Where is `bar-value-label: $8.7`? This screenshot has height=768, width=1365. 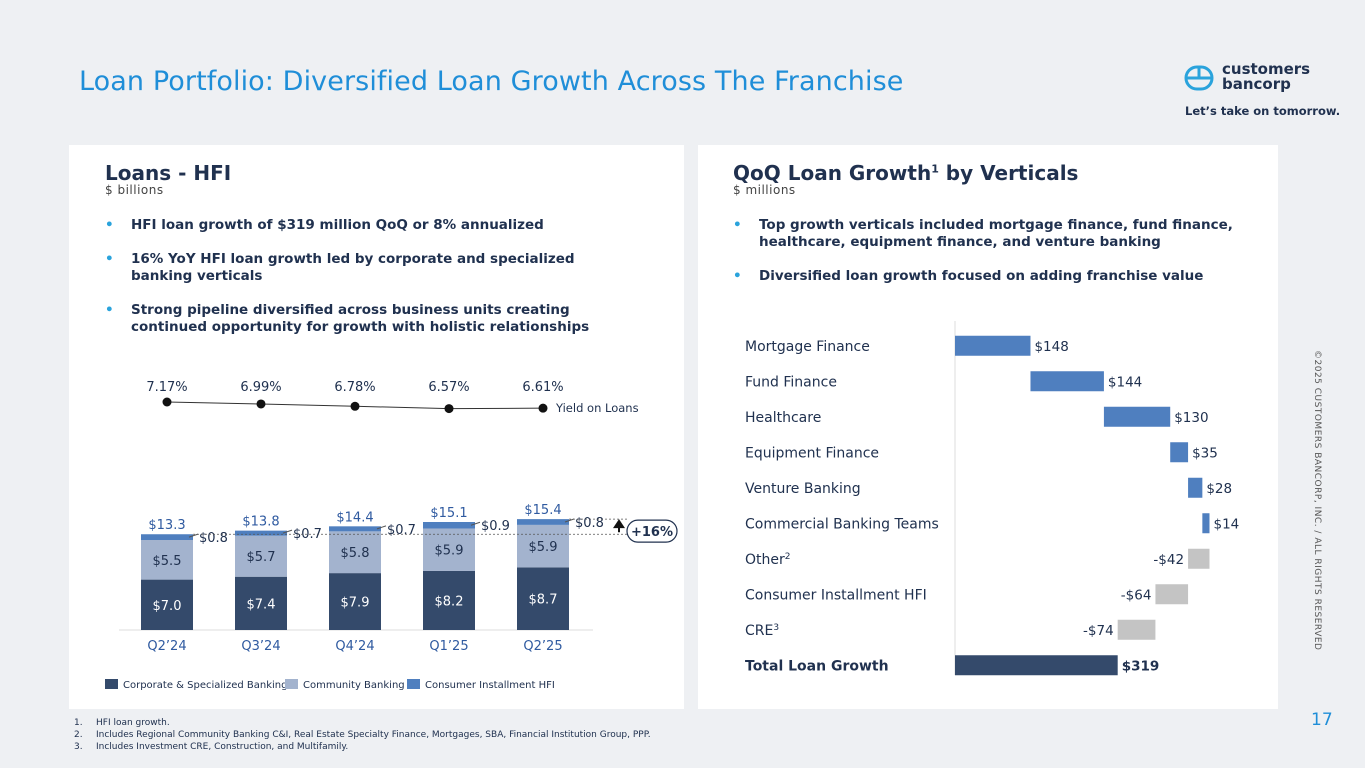 bar-value-label: $8.7 is located at coordinates (543, 600).